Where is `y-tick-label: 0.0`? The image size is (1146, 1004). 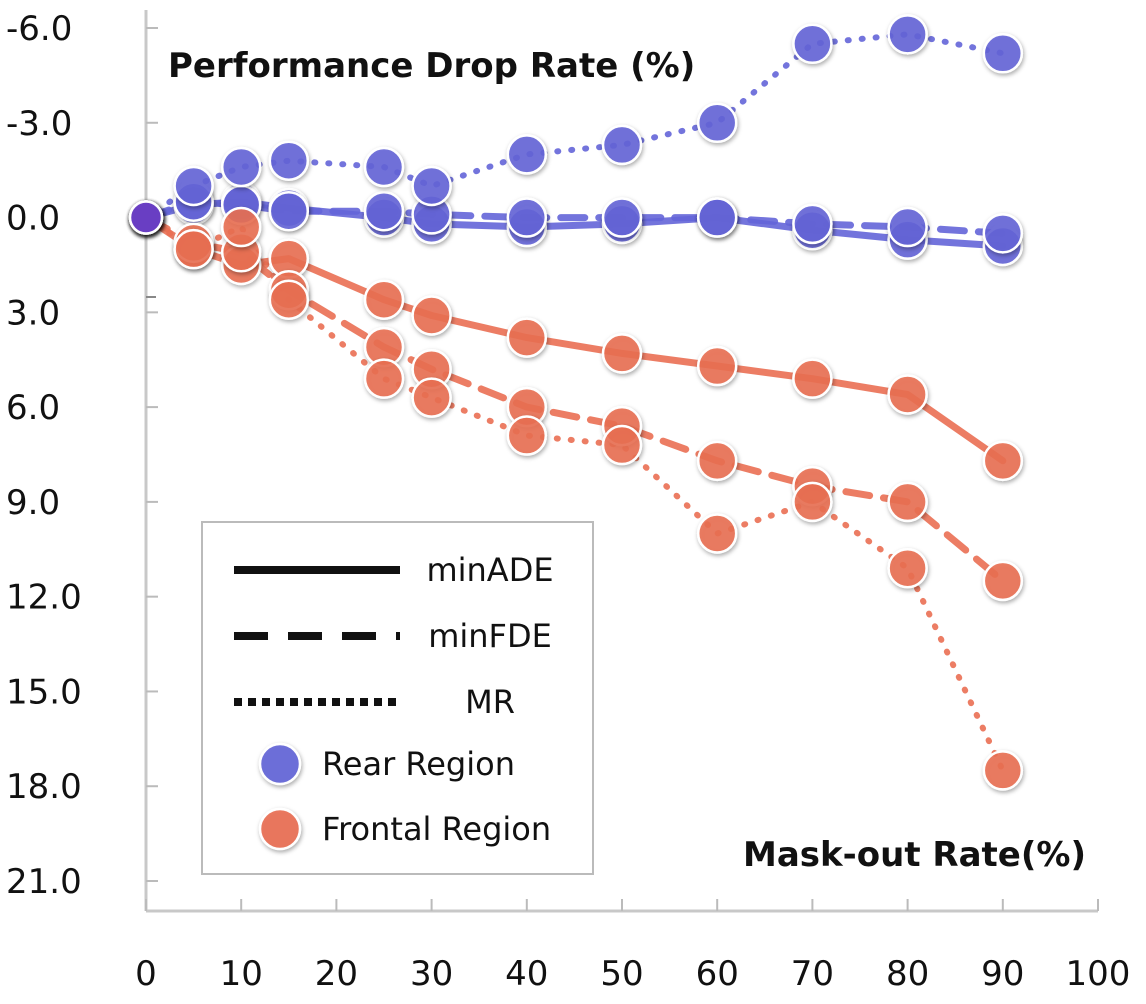
y-tick-label: 0.0 is located at coordinates (33, 219).